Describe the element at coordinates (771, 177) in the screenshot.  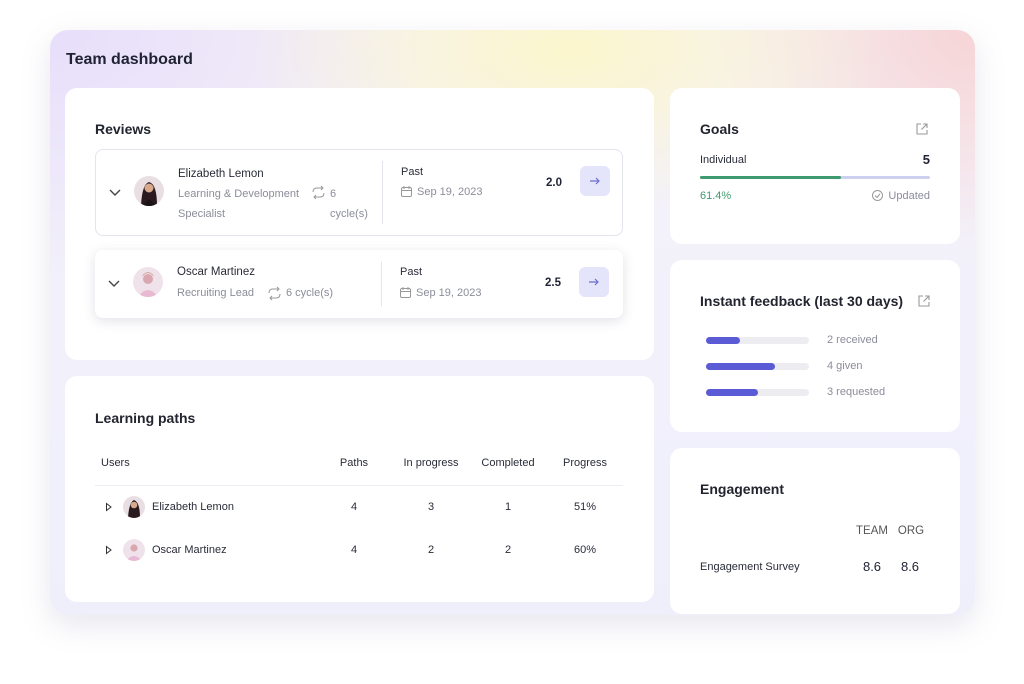
I see `progress-fill` at that location.